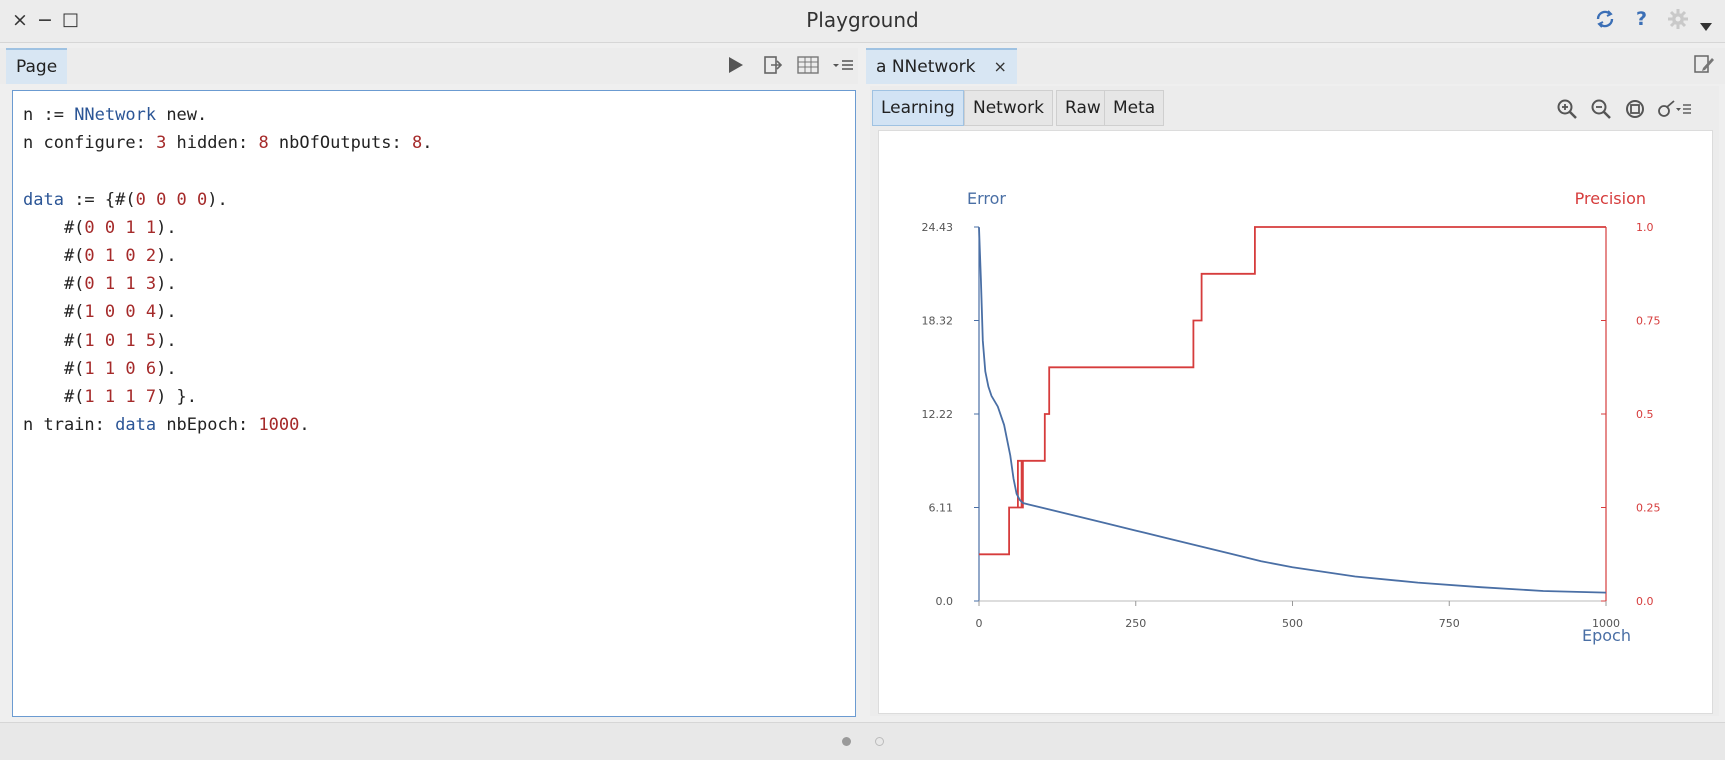 The image size is (1725, 760). What do you see at coordinates (1648, 321) in the screenshot?
I see `precision-tick-label: 0.75` at bounding box center [1648, 321].